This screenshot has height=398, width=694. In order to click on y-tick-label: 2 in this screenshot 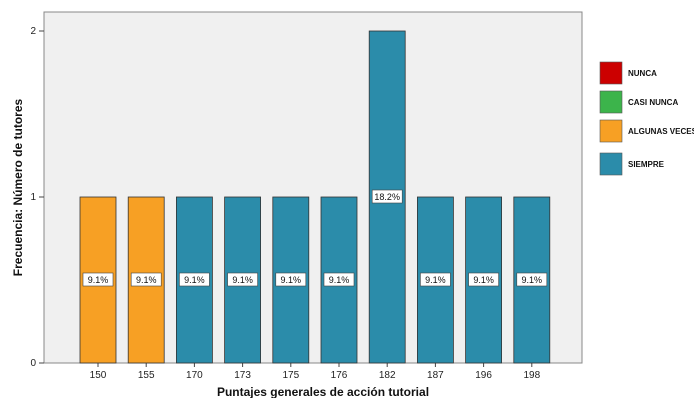, I will do `click(33, 31)`.